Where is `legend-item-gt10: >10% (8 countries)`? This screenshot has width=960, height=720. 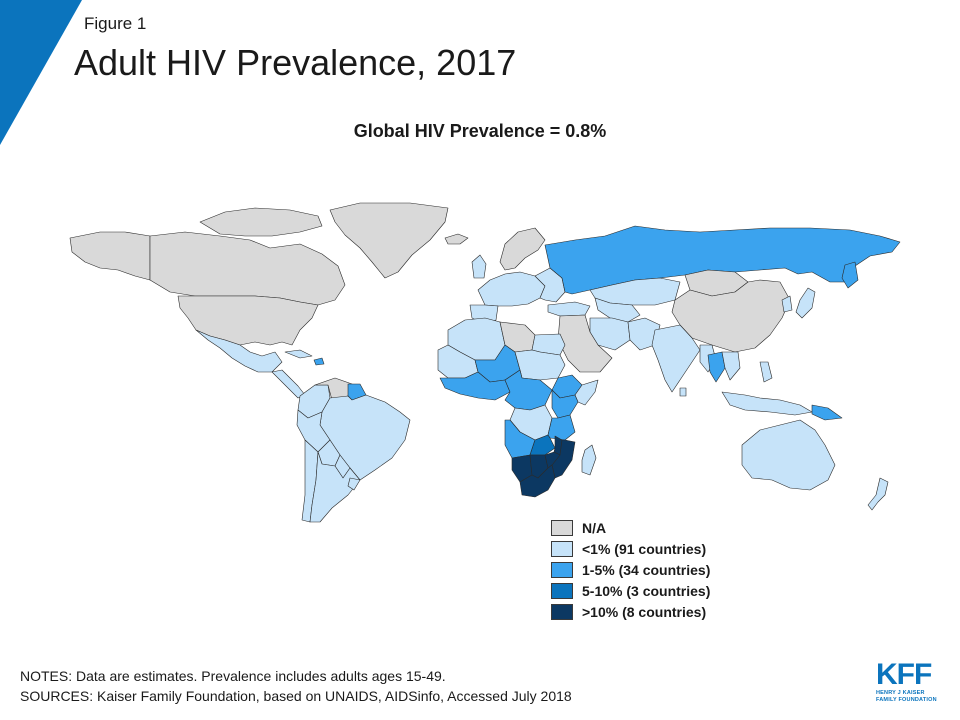 legend-item-gt10: >10% (8 countries) is located at coordinates (630, 611).